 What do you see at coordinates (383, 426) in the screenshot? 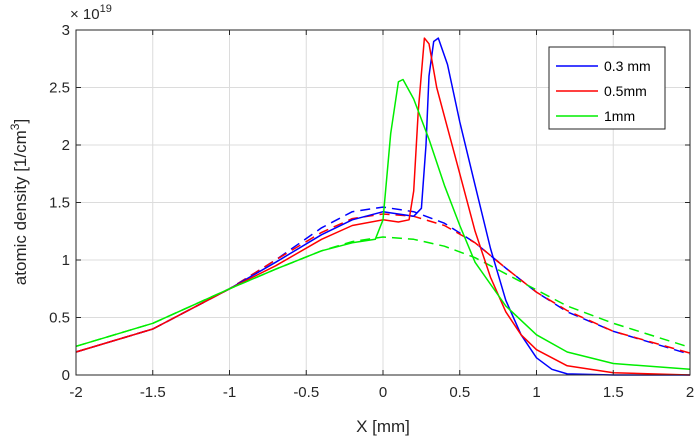
I see `x-axis-label: X [mm]` at bounding box center [383, 426].